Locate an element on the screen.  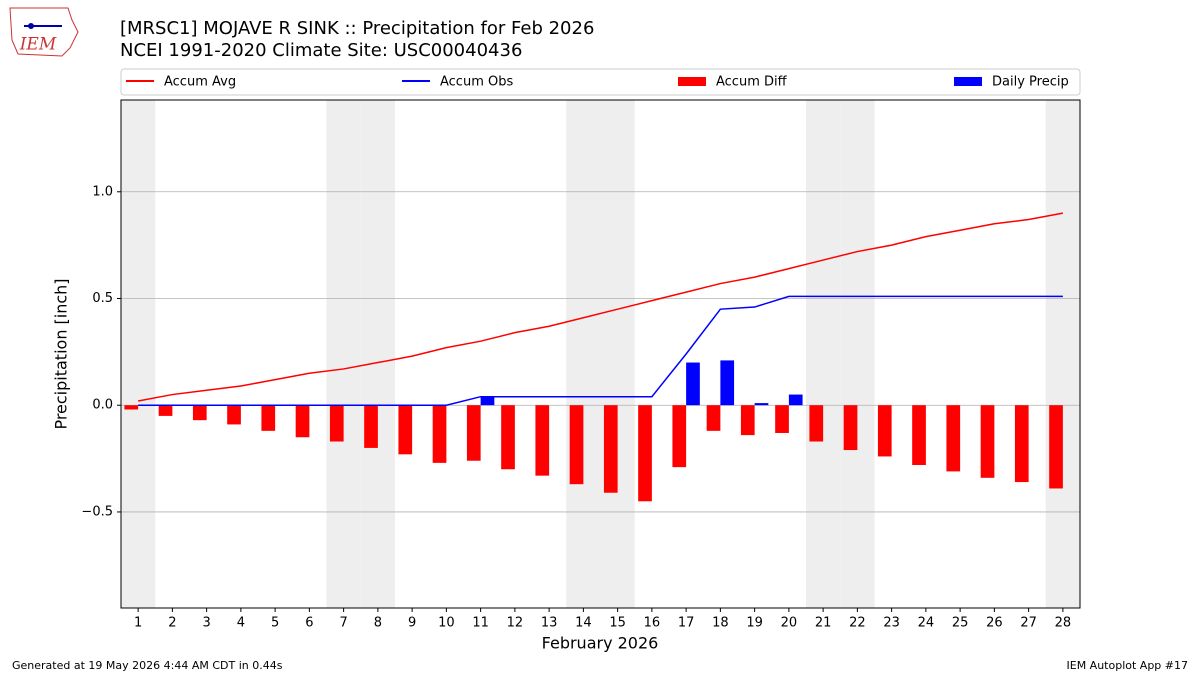
x-tick-label: 12 is located at coordinates (515, 623).